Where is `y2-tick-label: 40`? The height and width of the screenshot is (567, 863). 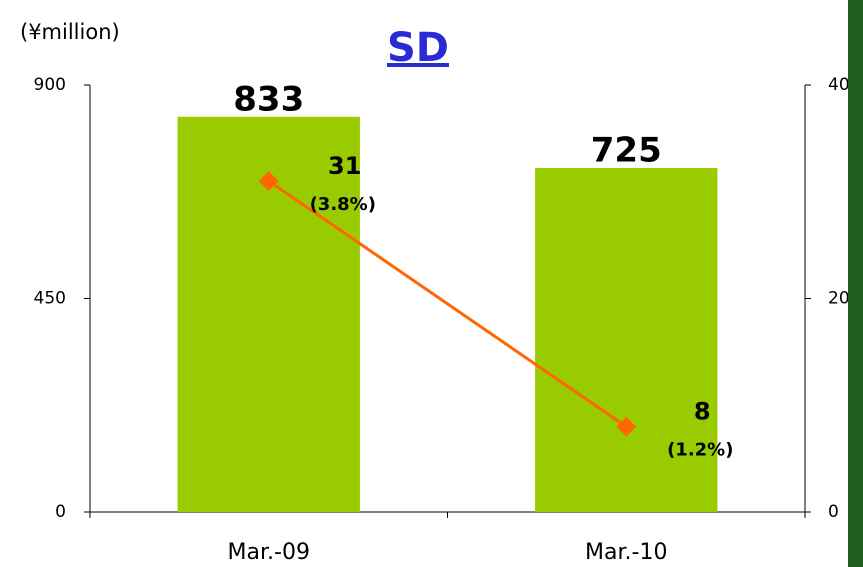 y2-tick-label: 40 is located at coordinates (839, 85).